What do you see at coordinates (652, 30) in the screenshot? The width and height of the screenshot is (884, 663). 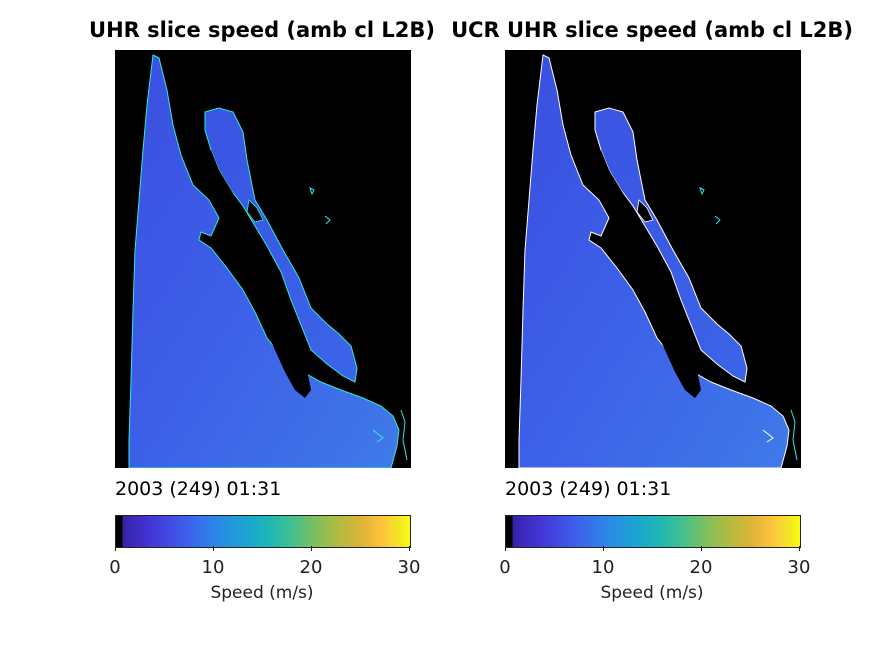 I see `right-panel-title: UCR UHR slice speed (amb cl L2B)` at bounding box center [652, 30].